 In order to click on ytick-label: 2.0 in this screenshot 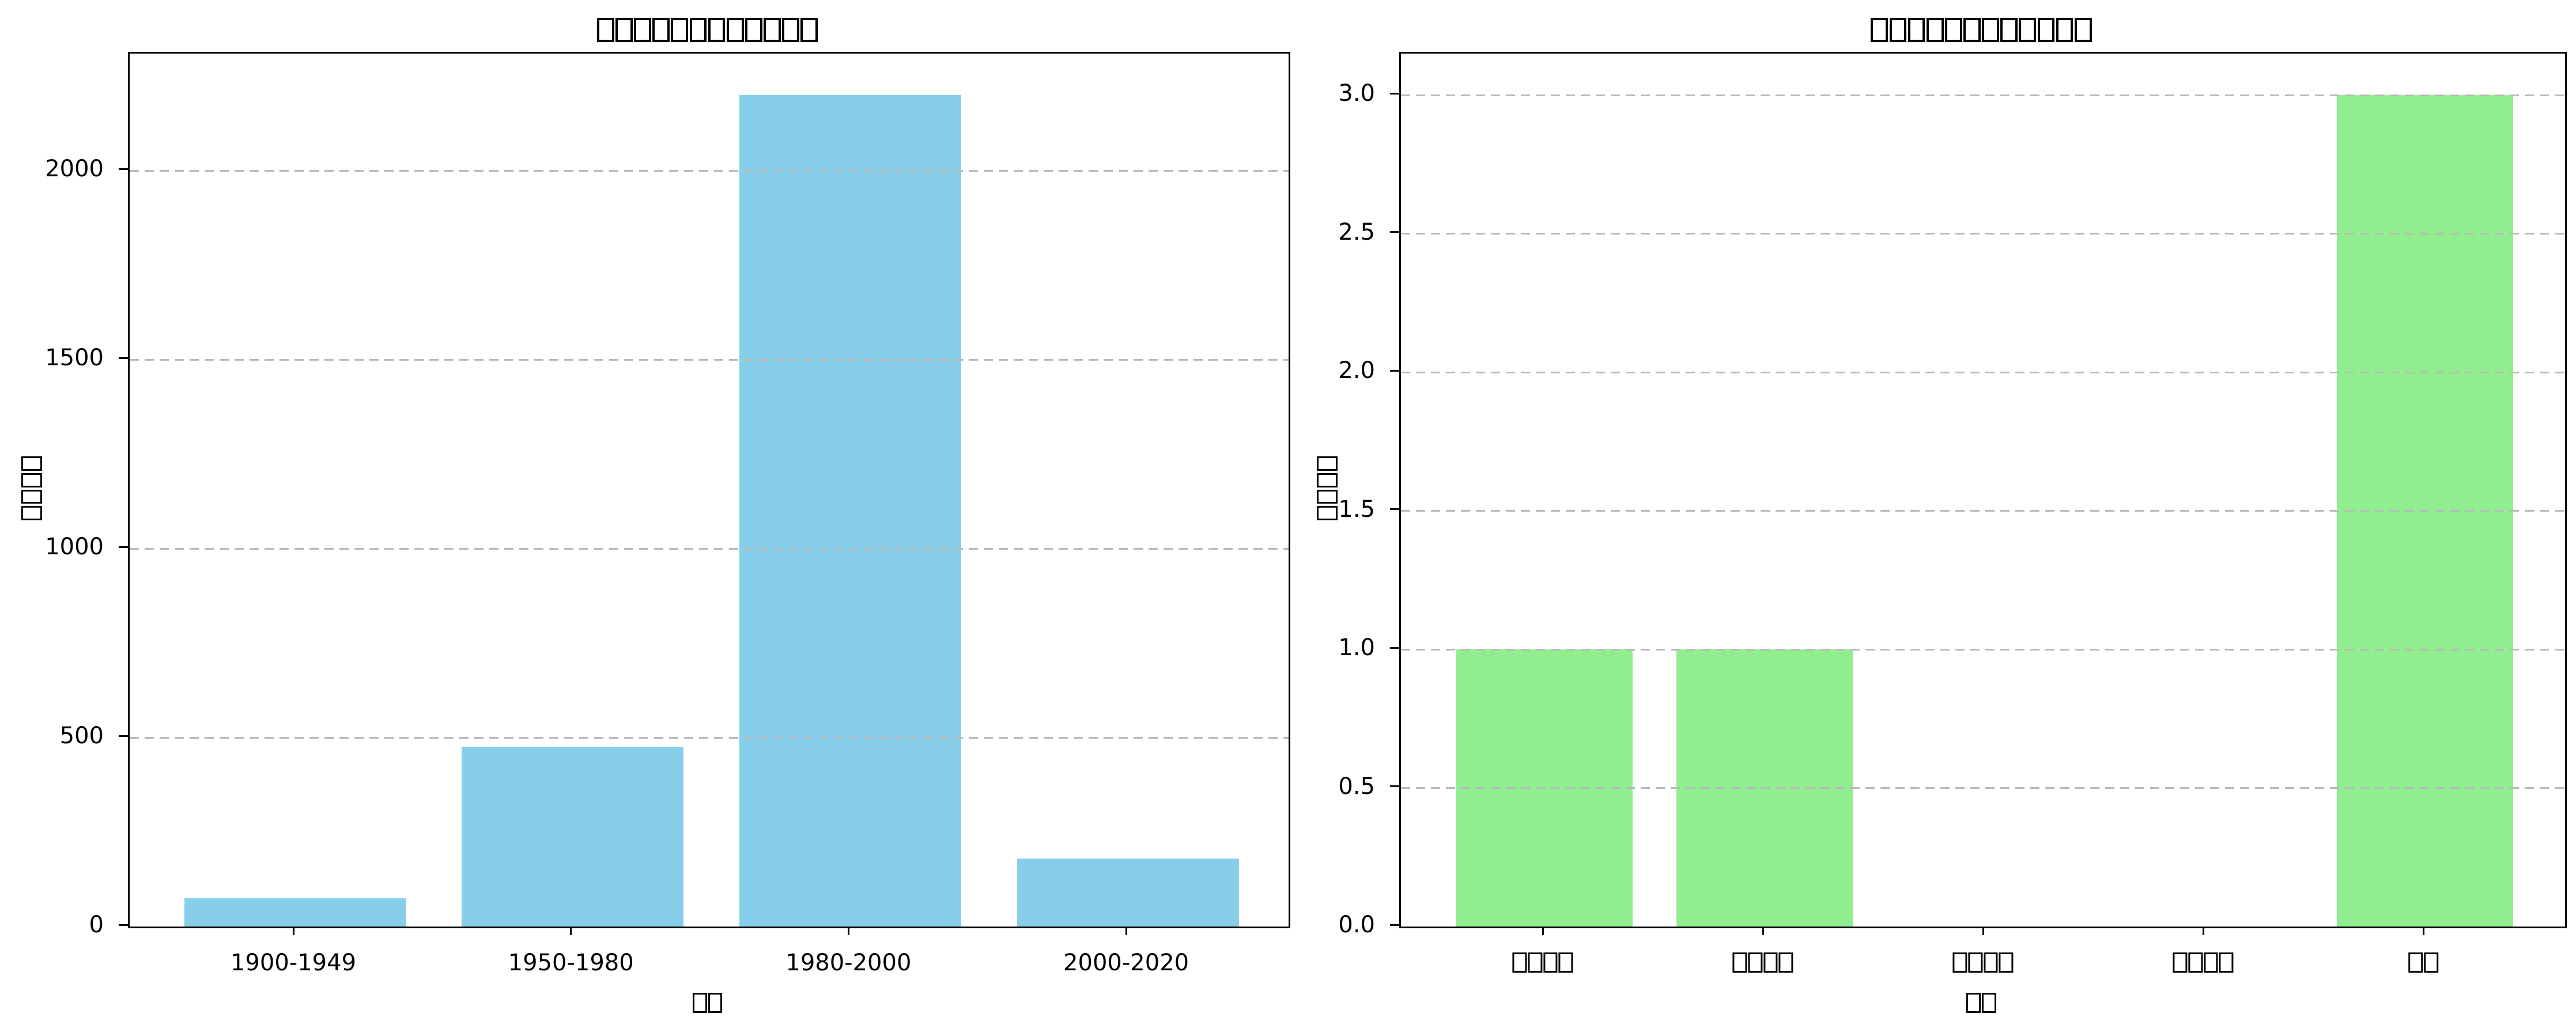, I will do `click(1356, 370)`.